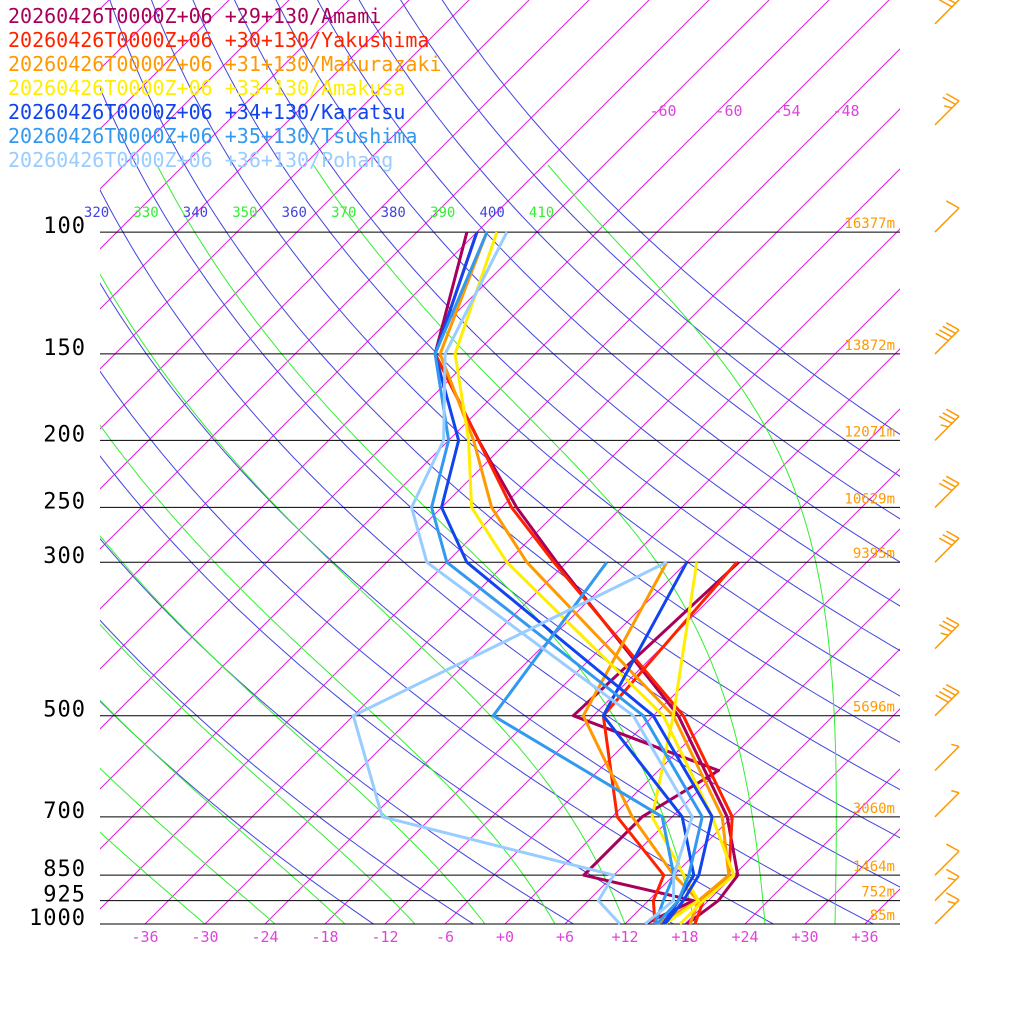 The image size is (1024, 1024). What do you see at coordinates (194, 16) in the screenshot?
I see `legend-entry: 20260426T0000Z+06 +29+130/Amami` at bounding box center [194, 16].